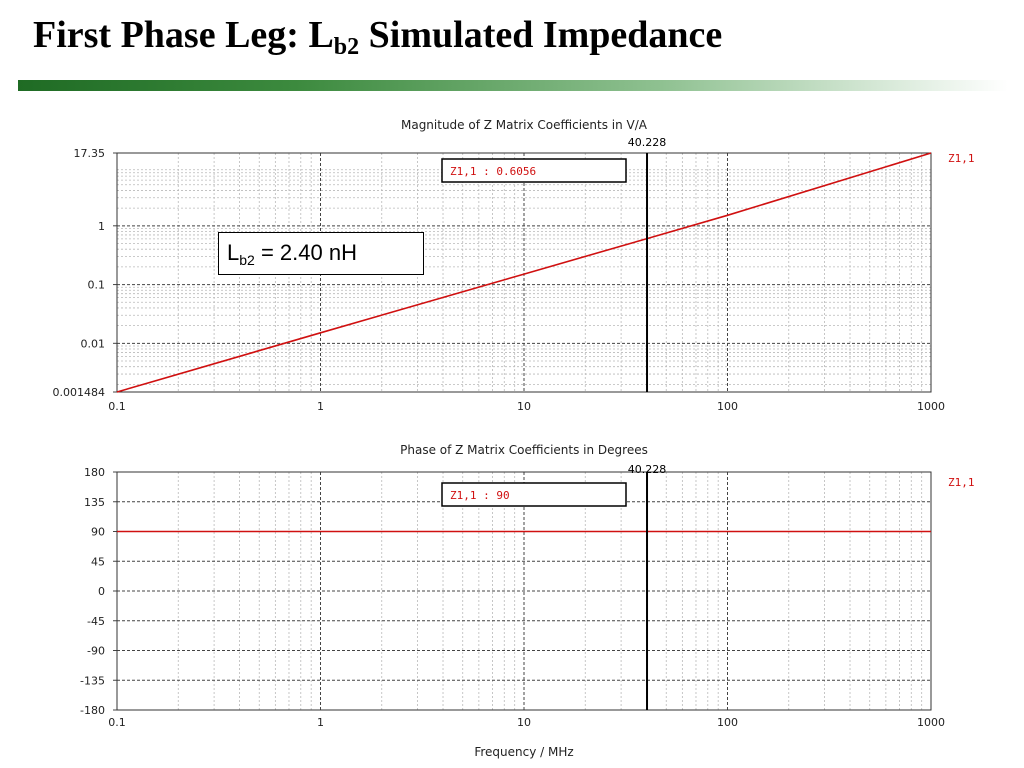 Image resolution: width=1024 pixels, height=768 pixels. I want to click on marker-readout: Z1,1 : 90, so click(480, 495).